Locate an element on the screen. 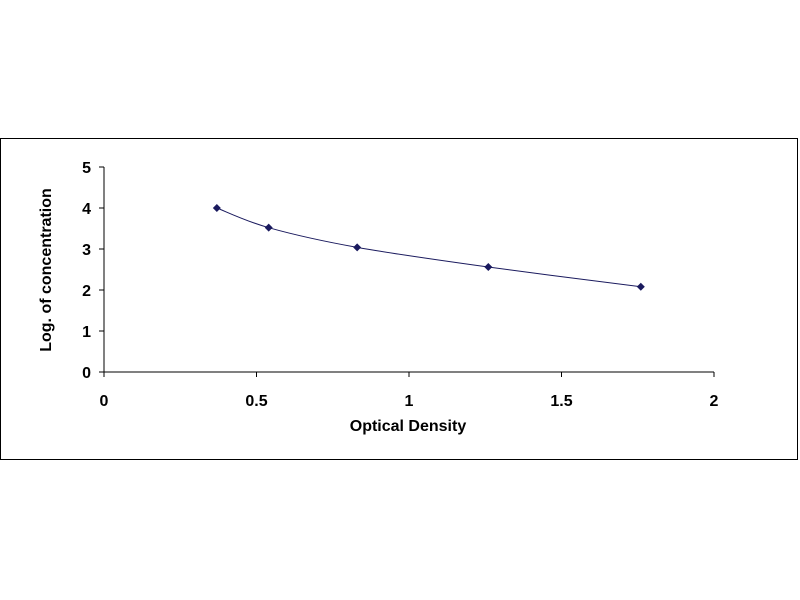 This screenshot has height=600, width=800. series-curve is located at coordinates (428, 247).